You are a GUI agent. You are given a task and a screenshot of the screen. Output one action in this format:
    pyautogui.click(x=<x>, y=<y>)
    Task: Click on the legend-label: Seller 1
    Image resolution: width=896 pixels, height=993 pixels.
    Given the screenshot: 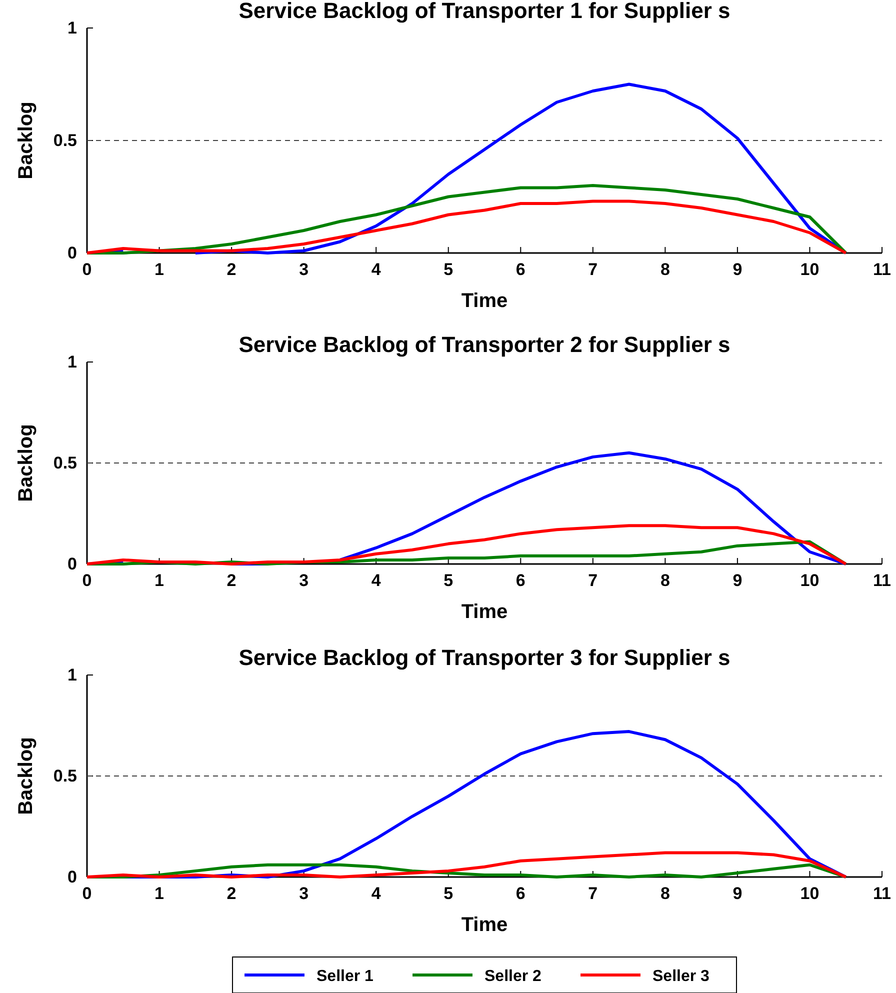 What is the action you would take?
    pyautogui.click(x=345, y=976)
    